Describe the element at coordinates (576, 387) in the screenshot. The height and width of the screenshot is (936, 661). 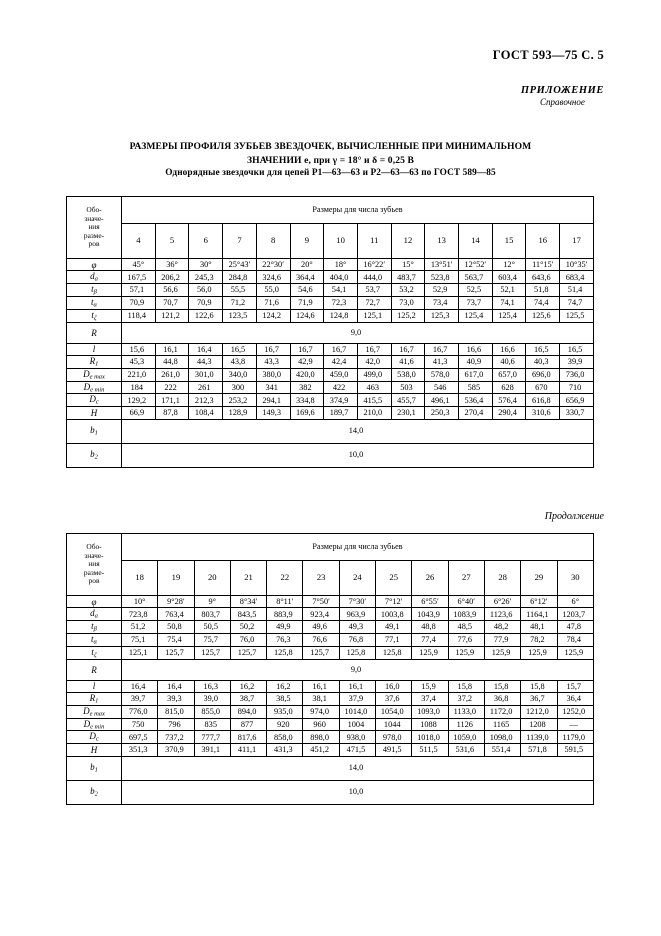
I see `cell: 710` at that location.